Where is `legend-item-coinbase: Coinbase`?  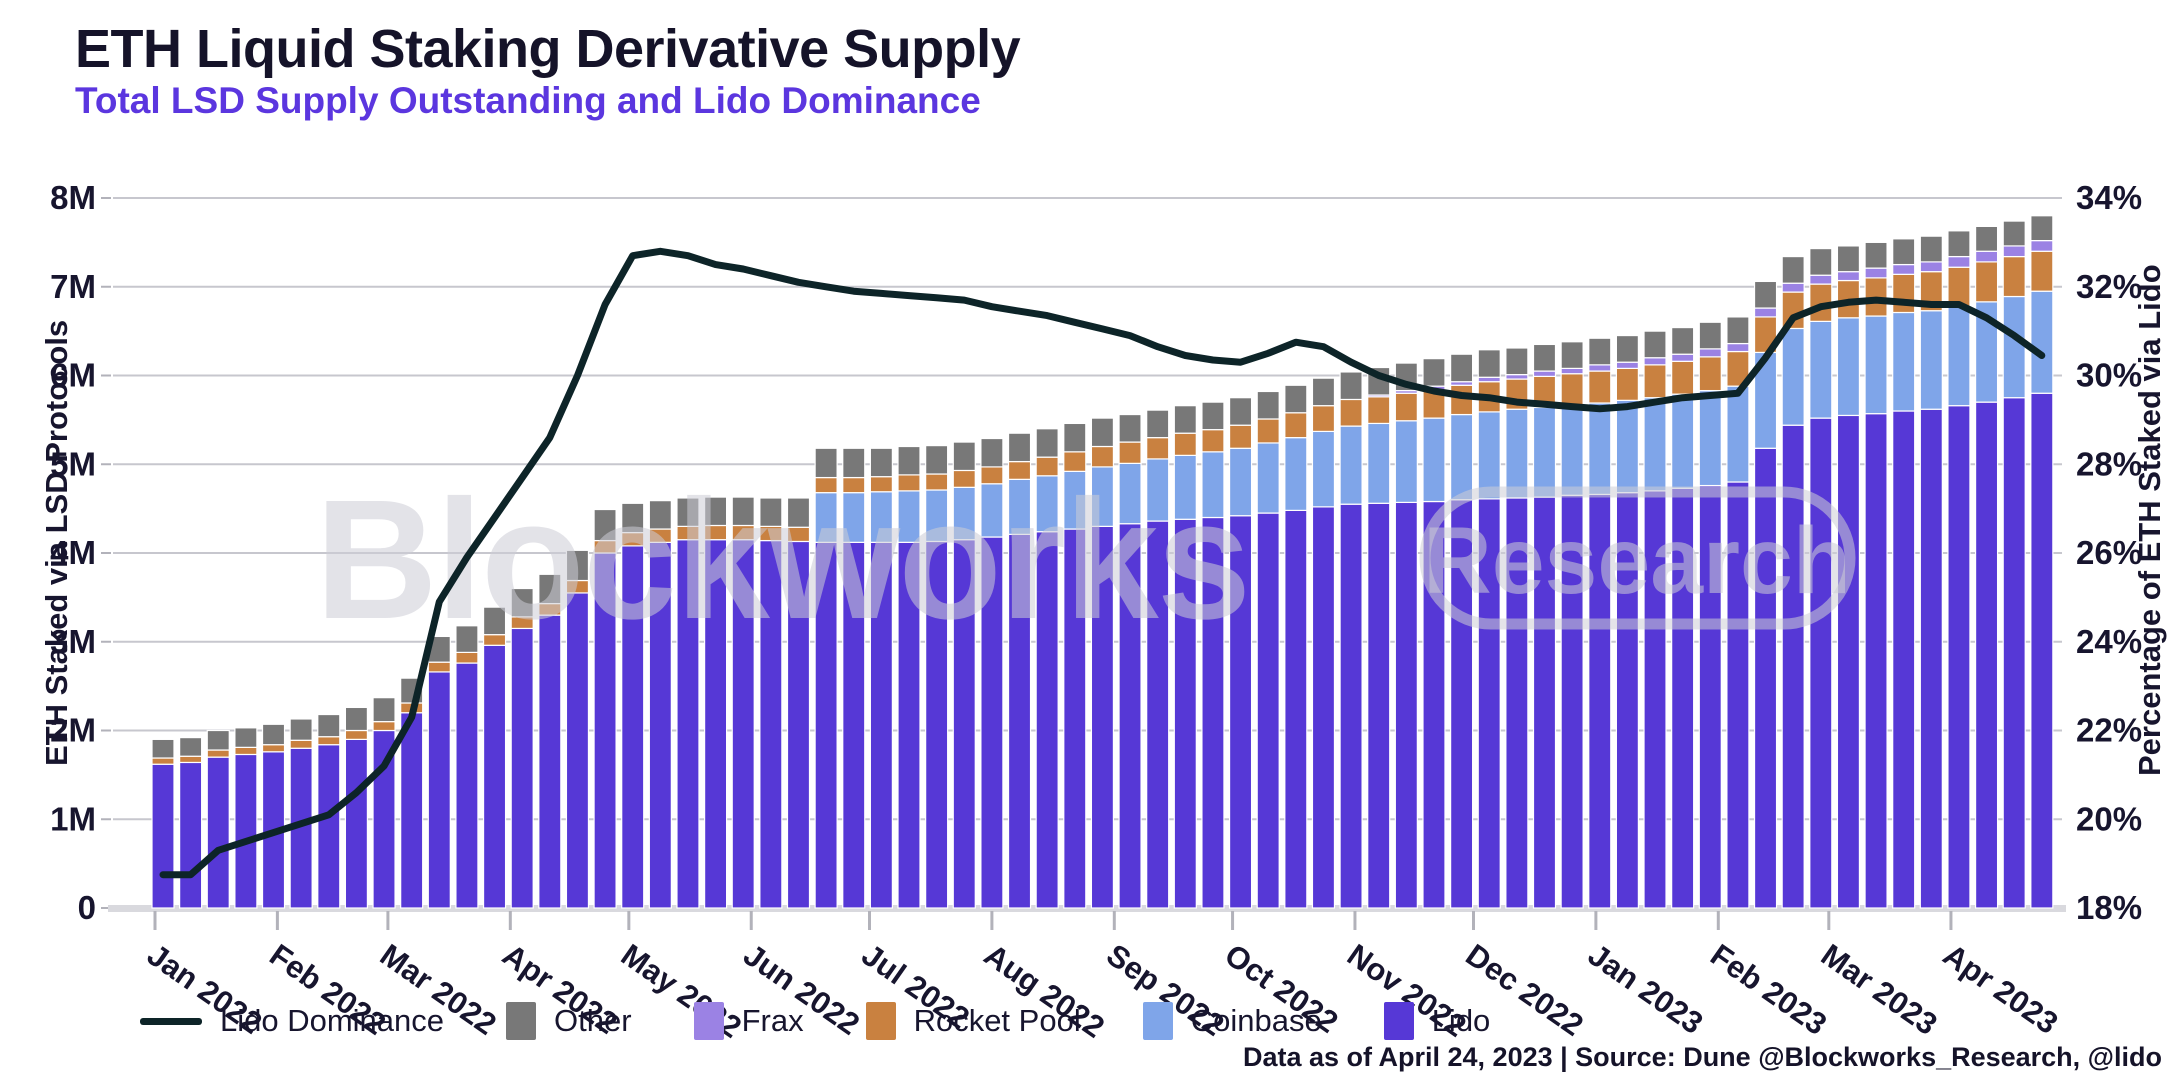 legend-item-coinbase: Coinbase is located at coordinates (1232, 1021).